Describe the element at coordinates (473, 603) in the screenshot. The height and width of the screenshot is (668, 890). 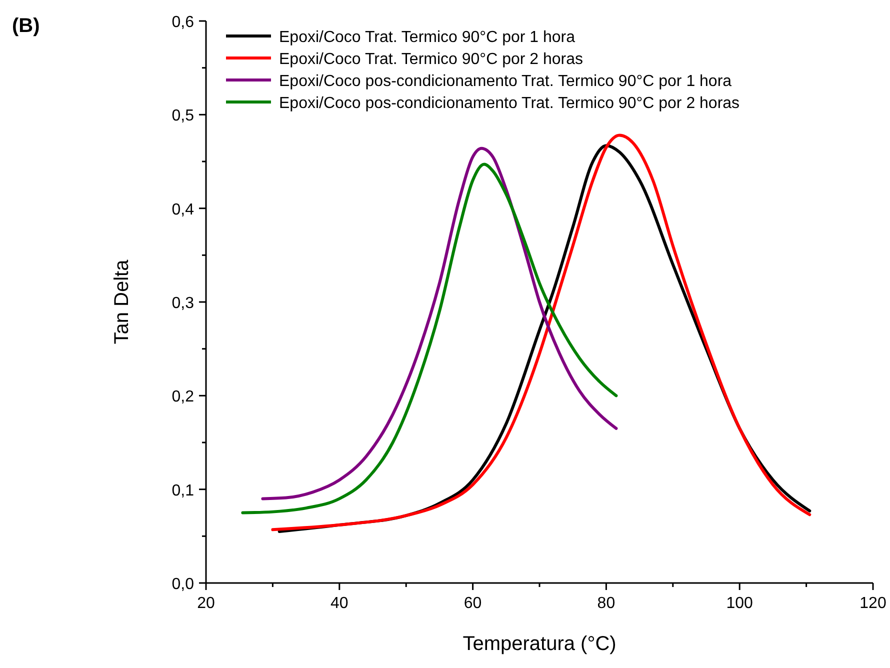
I see `x-tick-label: 60` at that location.